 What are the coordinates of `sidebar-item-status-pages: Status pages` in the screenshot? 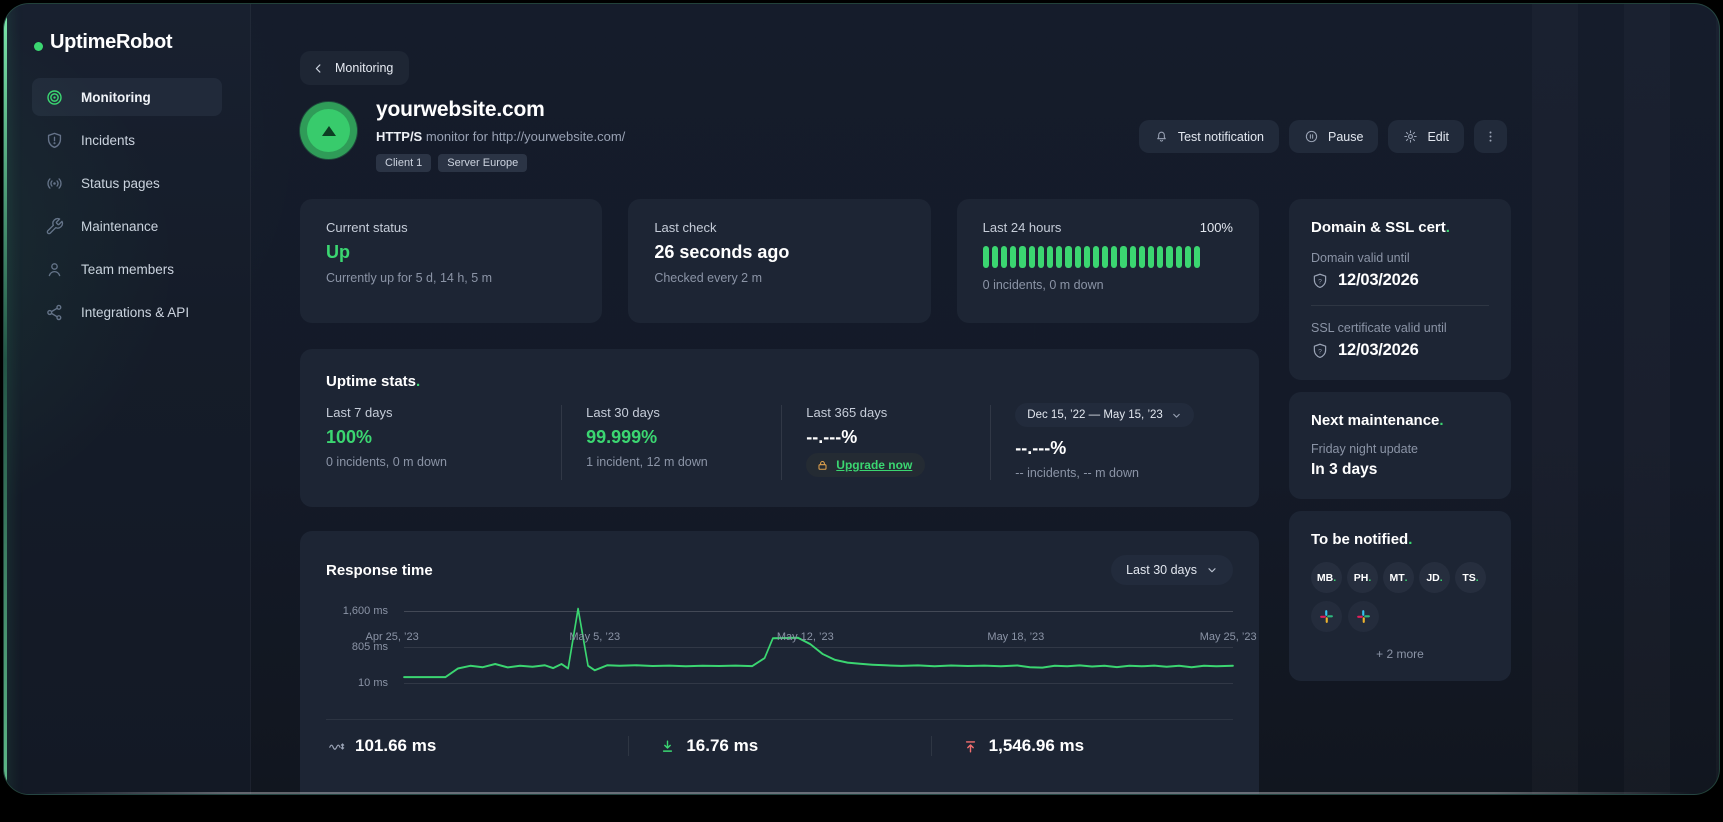 It's located at (127, 183).